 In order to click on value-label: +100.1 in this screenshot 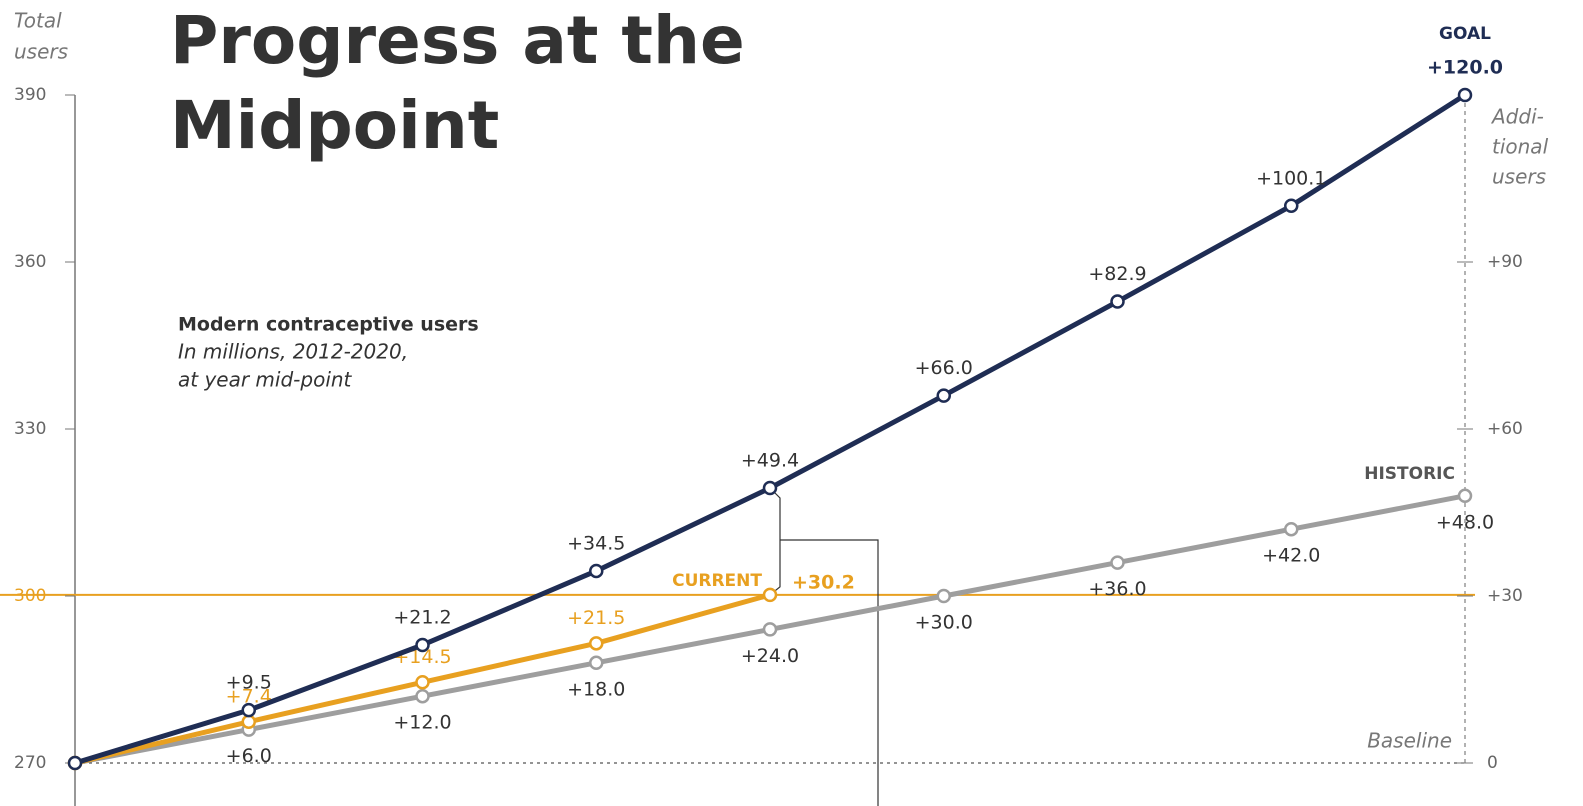, I will do `click(1291, 178)`.